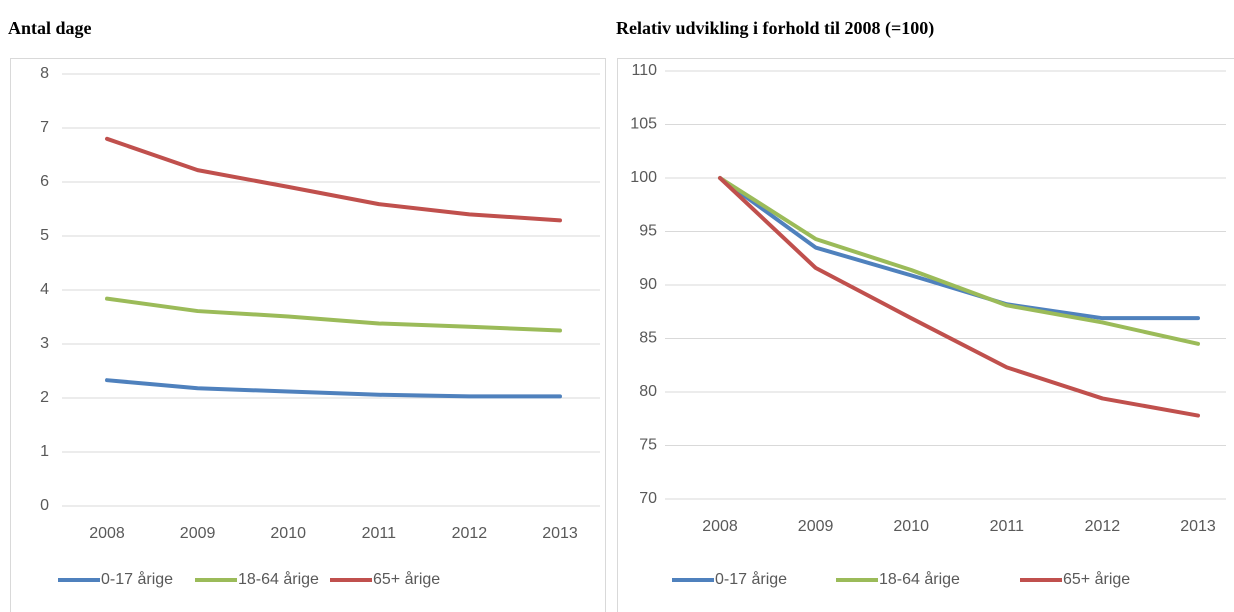  I want to click on y-tick-label: 80, so click(648, 391).